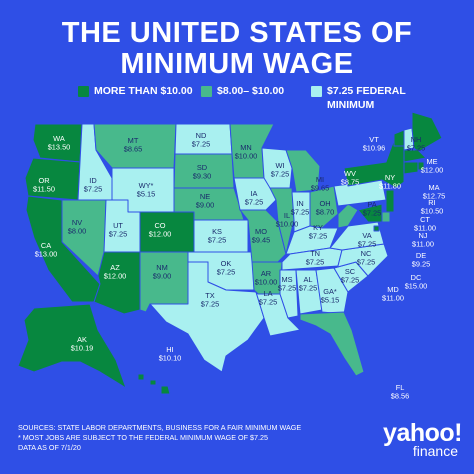 This screenshot has height=474, width=474. Describe the element at coordinates (434, 196) in the screenshot. I see `state-wage: $12.75` at that location.